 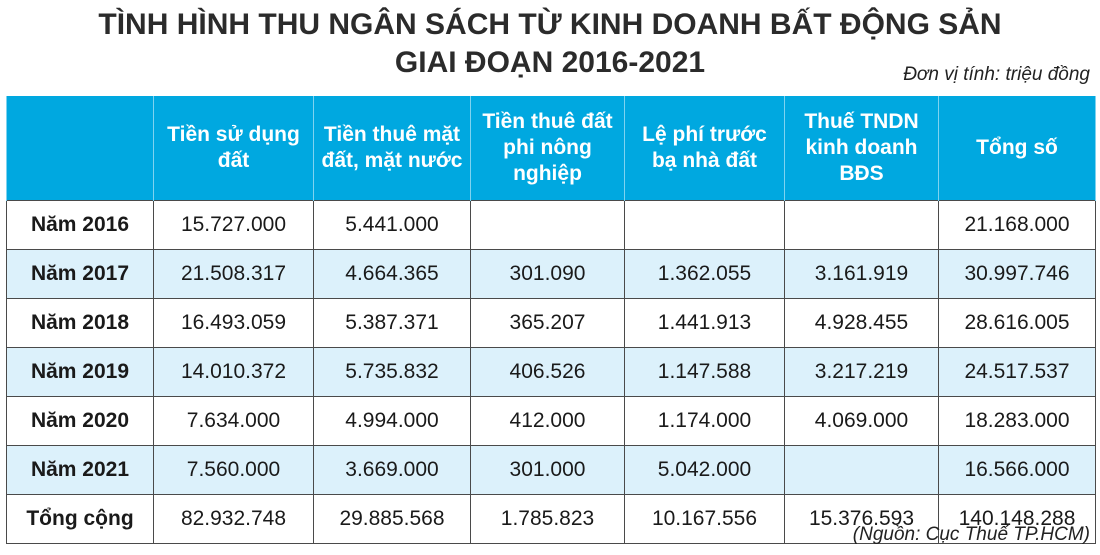 What do you see at coordinates (80, 470) in the screenshot?
I see `row-label: Năm 2021` at bounding box center [80, 470].